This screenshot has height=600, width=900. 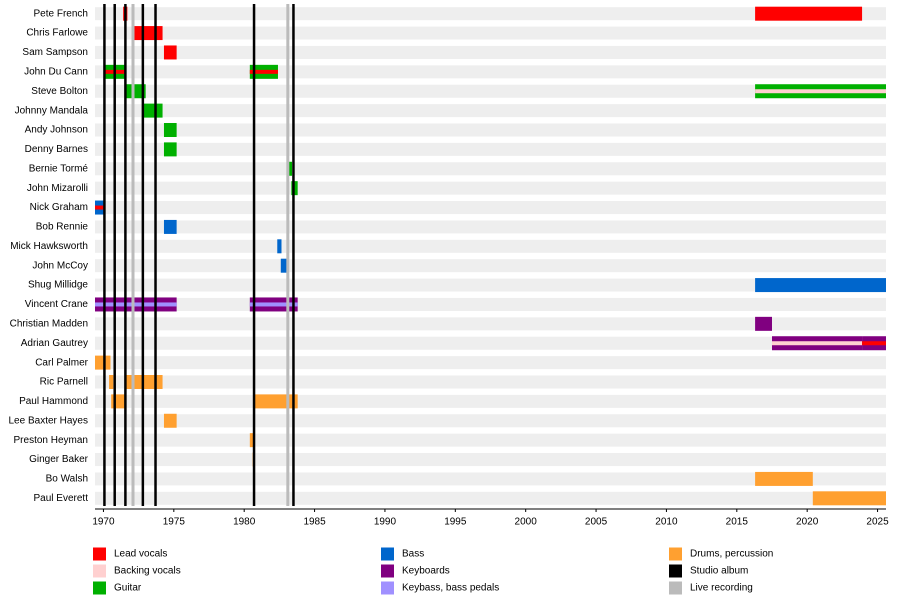 I want to click on x-tick-label: 2010, so click(x=666, y=522).